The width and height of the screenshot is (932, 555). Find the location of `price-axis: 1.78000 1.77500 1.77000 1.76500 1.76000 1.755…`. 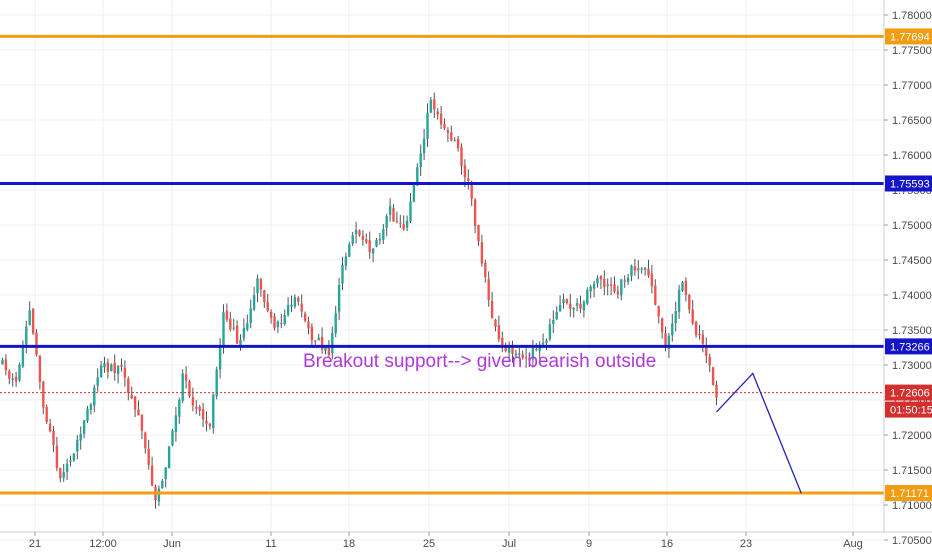

price-axis: 1.78000 1.77500 1.77000 1.76500 1.76000 1.755… is located at coordinates (908, 278).